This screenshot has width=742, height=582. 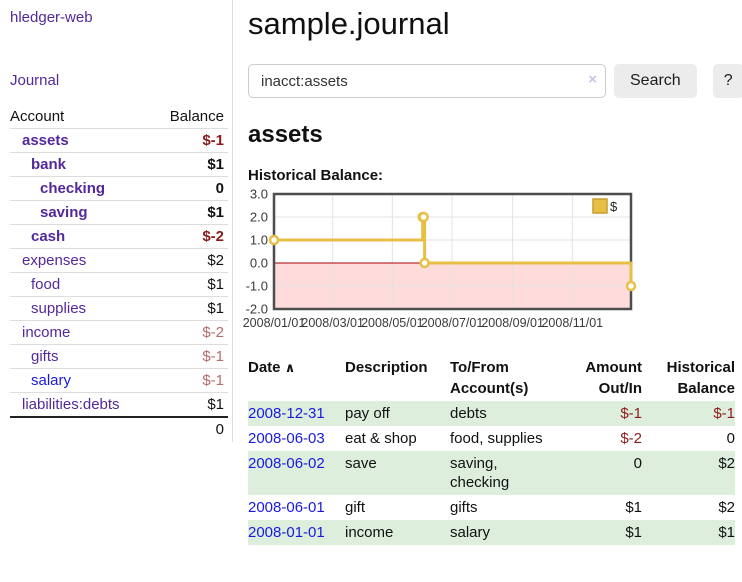 What do you see at coordinates (631, 413) in the screenshot?
I see `register-cell-amount: $-1` at bounding box center [631, 413].